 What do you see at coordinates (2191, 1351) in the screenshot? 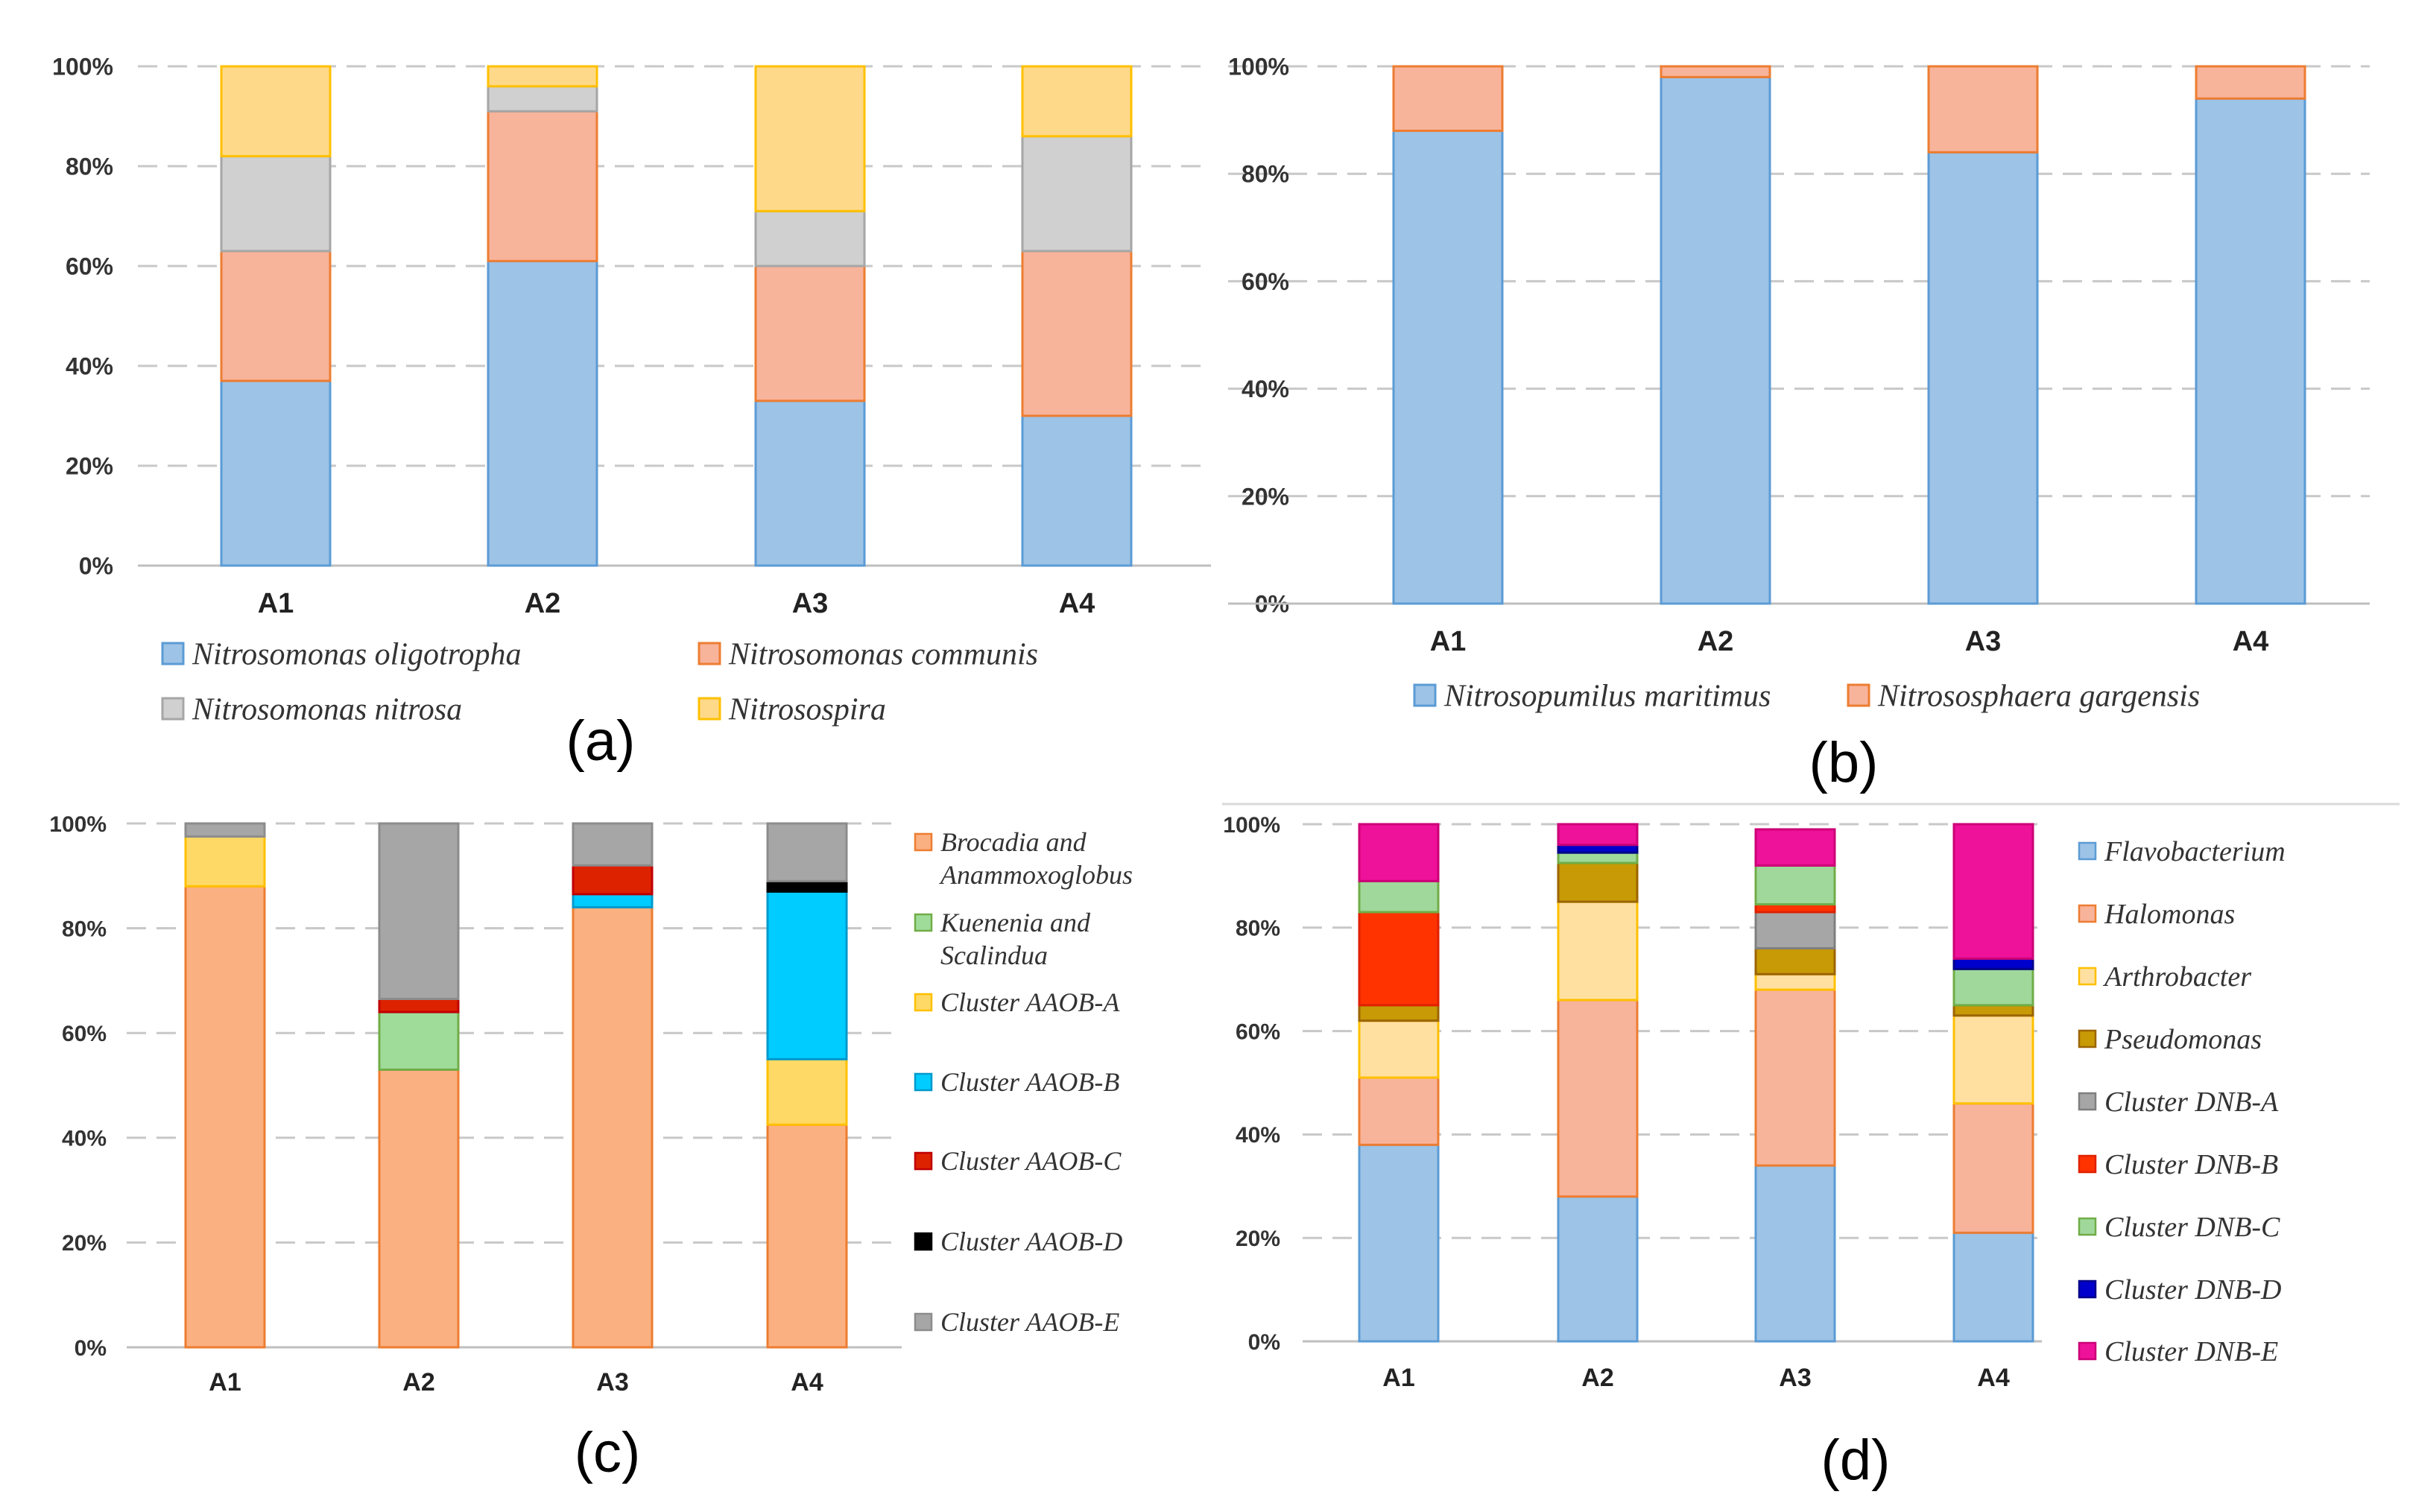
I see `legend-label: Cluster DNB-E` at bounding box center [2191, 1351].